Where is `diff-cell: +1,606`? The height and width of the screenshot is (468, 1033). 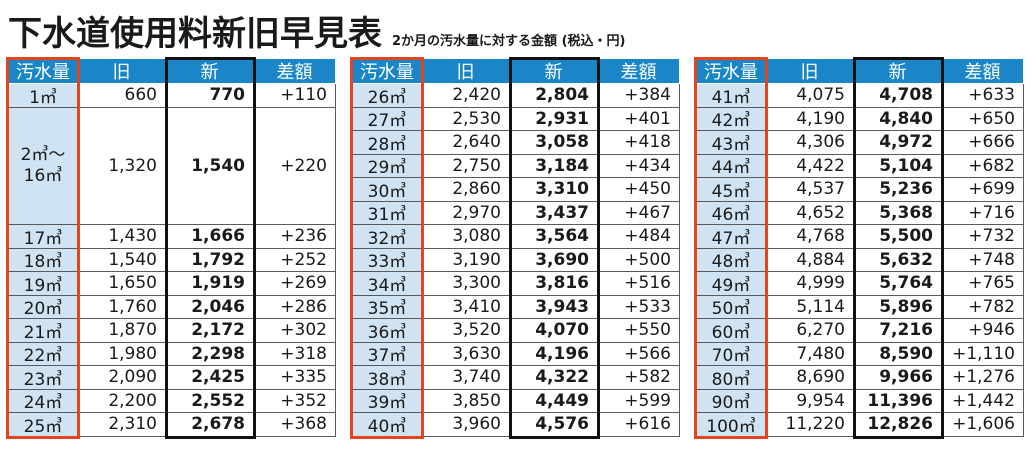
diff-cell: +1,606 is located at coordinates (983, 425).